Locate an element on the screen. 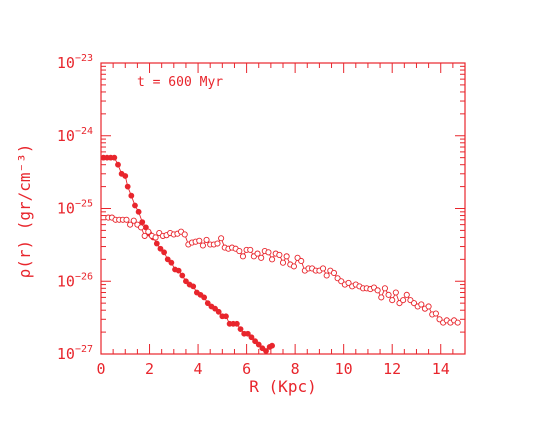 This screenshot has height=436, width=545. x-axis-label: R (Kpc) is located at coordinates (282, 386).